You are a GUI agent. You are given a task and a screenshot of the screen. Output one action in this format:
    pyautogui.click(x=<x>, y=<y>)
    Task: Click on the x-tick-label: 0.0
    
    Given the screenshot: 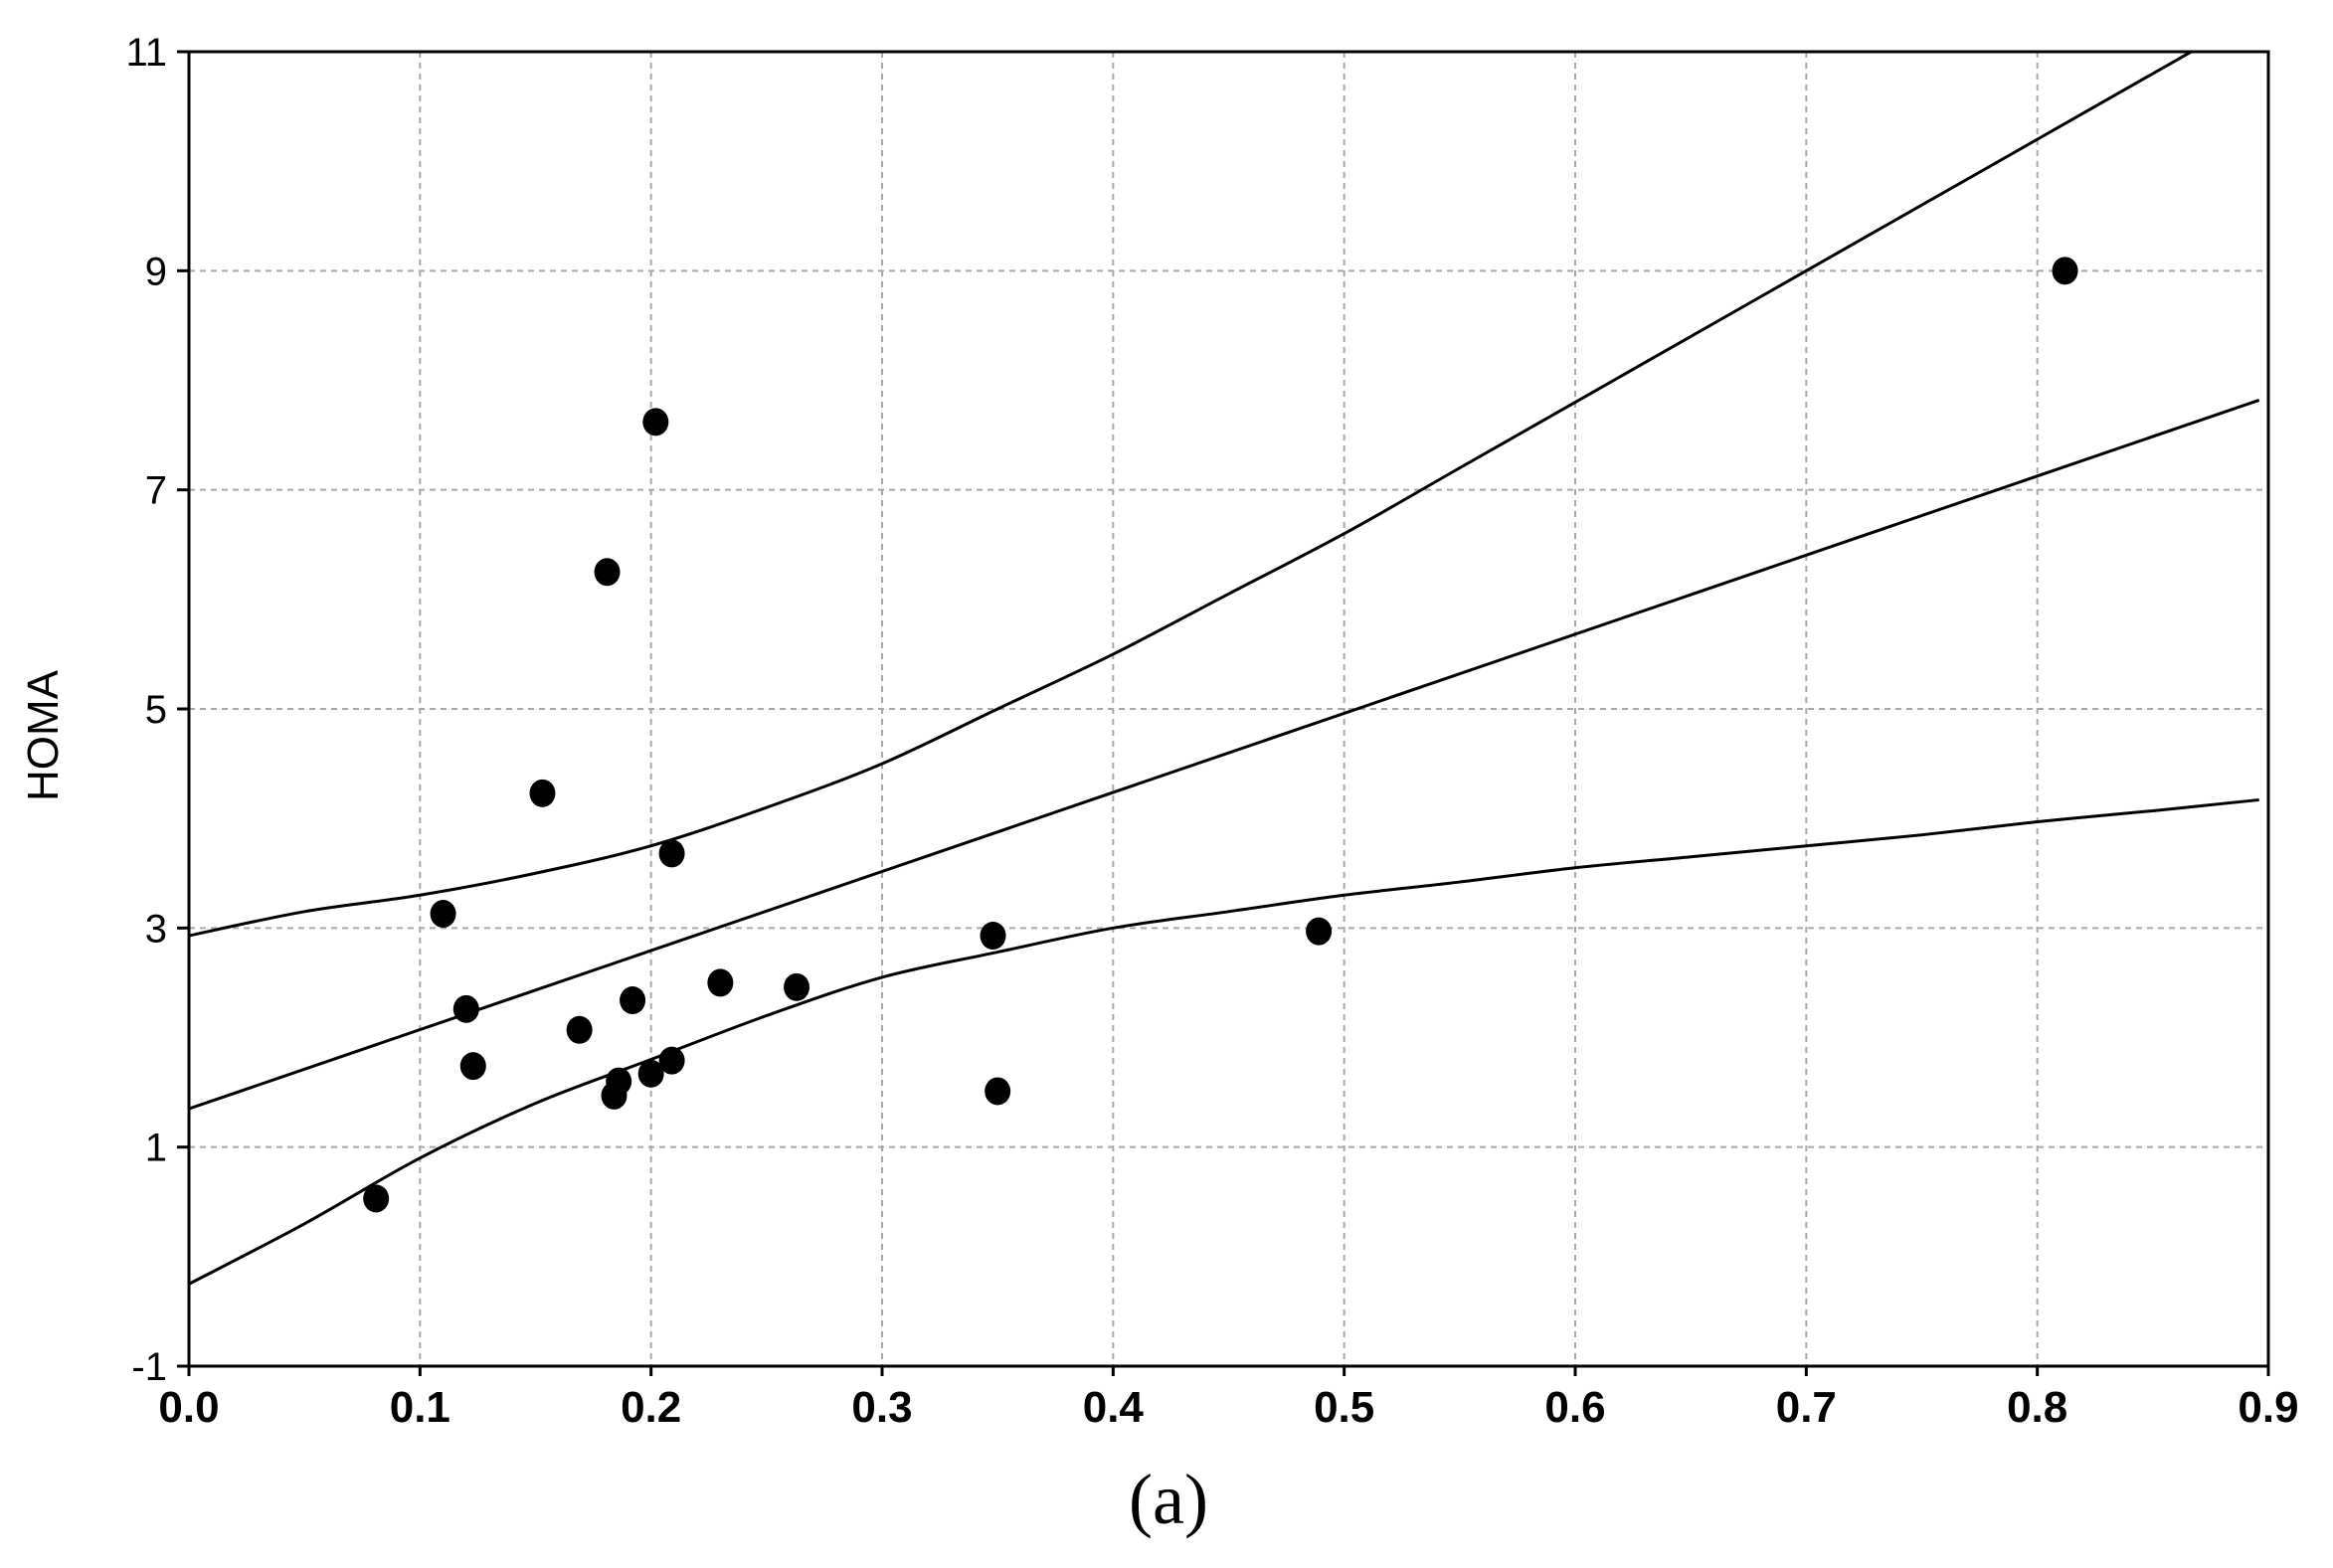 What is the action you would take?
    pyautogui.click(x=188, y=1408)
    